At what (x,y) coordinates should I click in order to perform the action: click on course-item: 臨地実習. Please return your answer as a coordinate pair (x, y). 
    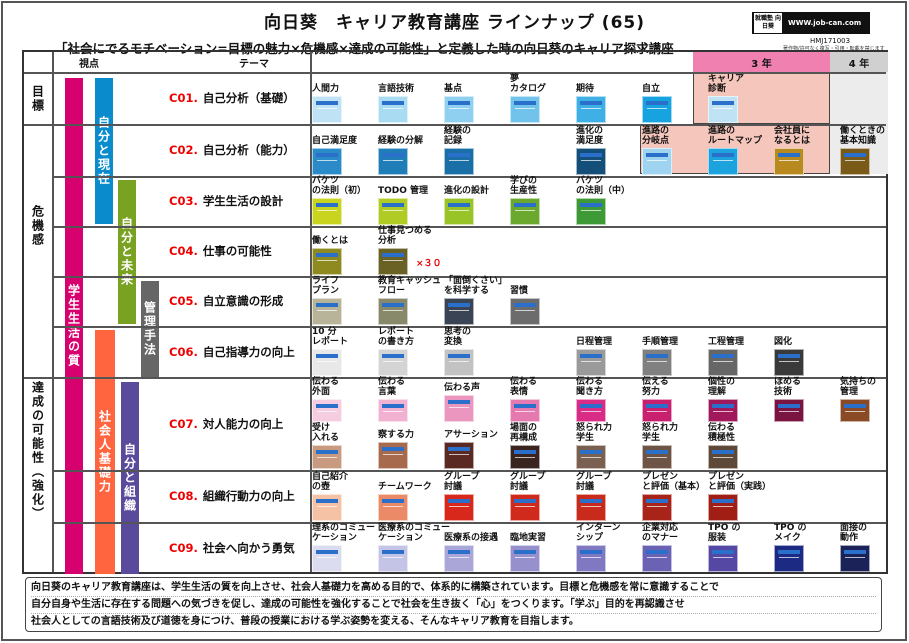
    Looking at the image, I should click on (543, 547).